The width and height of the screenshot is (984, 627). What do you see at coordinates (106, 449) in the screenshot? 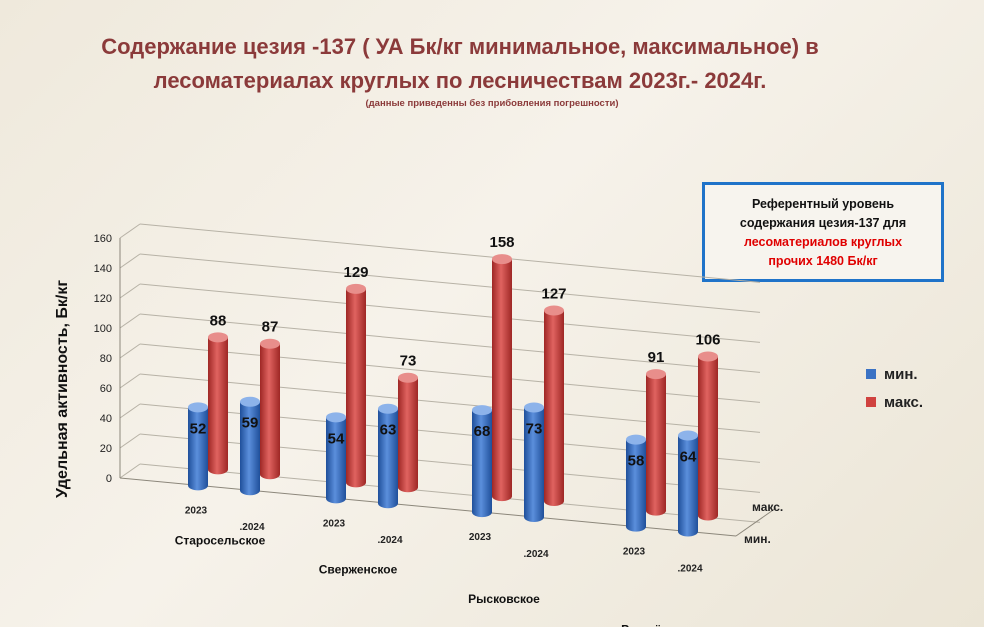
I see `y-tick-label: 20` at bounding box center [106, 449].